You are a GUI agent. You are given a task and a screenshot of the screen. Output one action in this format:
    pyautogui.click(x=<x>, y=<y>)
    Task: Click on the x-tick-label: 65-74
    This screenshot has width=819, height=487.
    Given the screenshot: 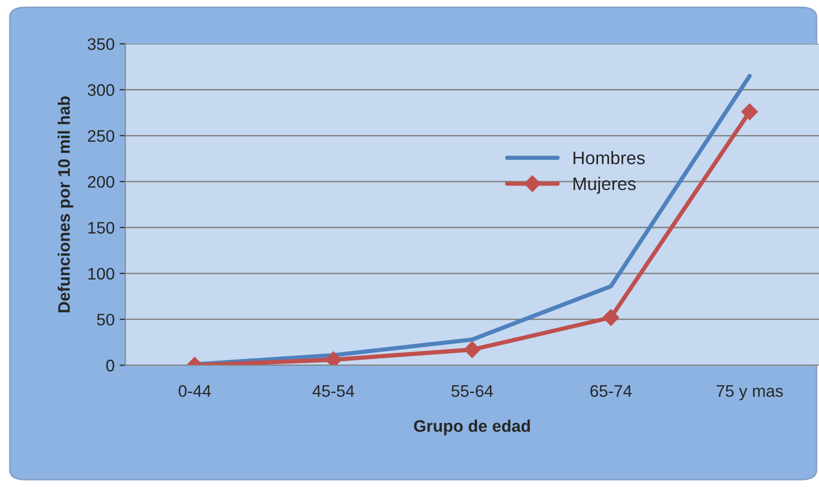 What is the action you would take?
    pyautogui.click(x=611, y=391)
    